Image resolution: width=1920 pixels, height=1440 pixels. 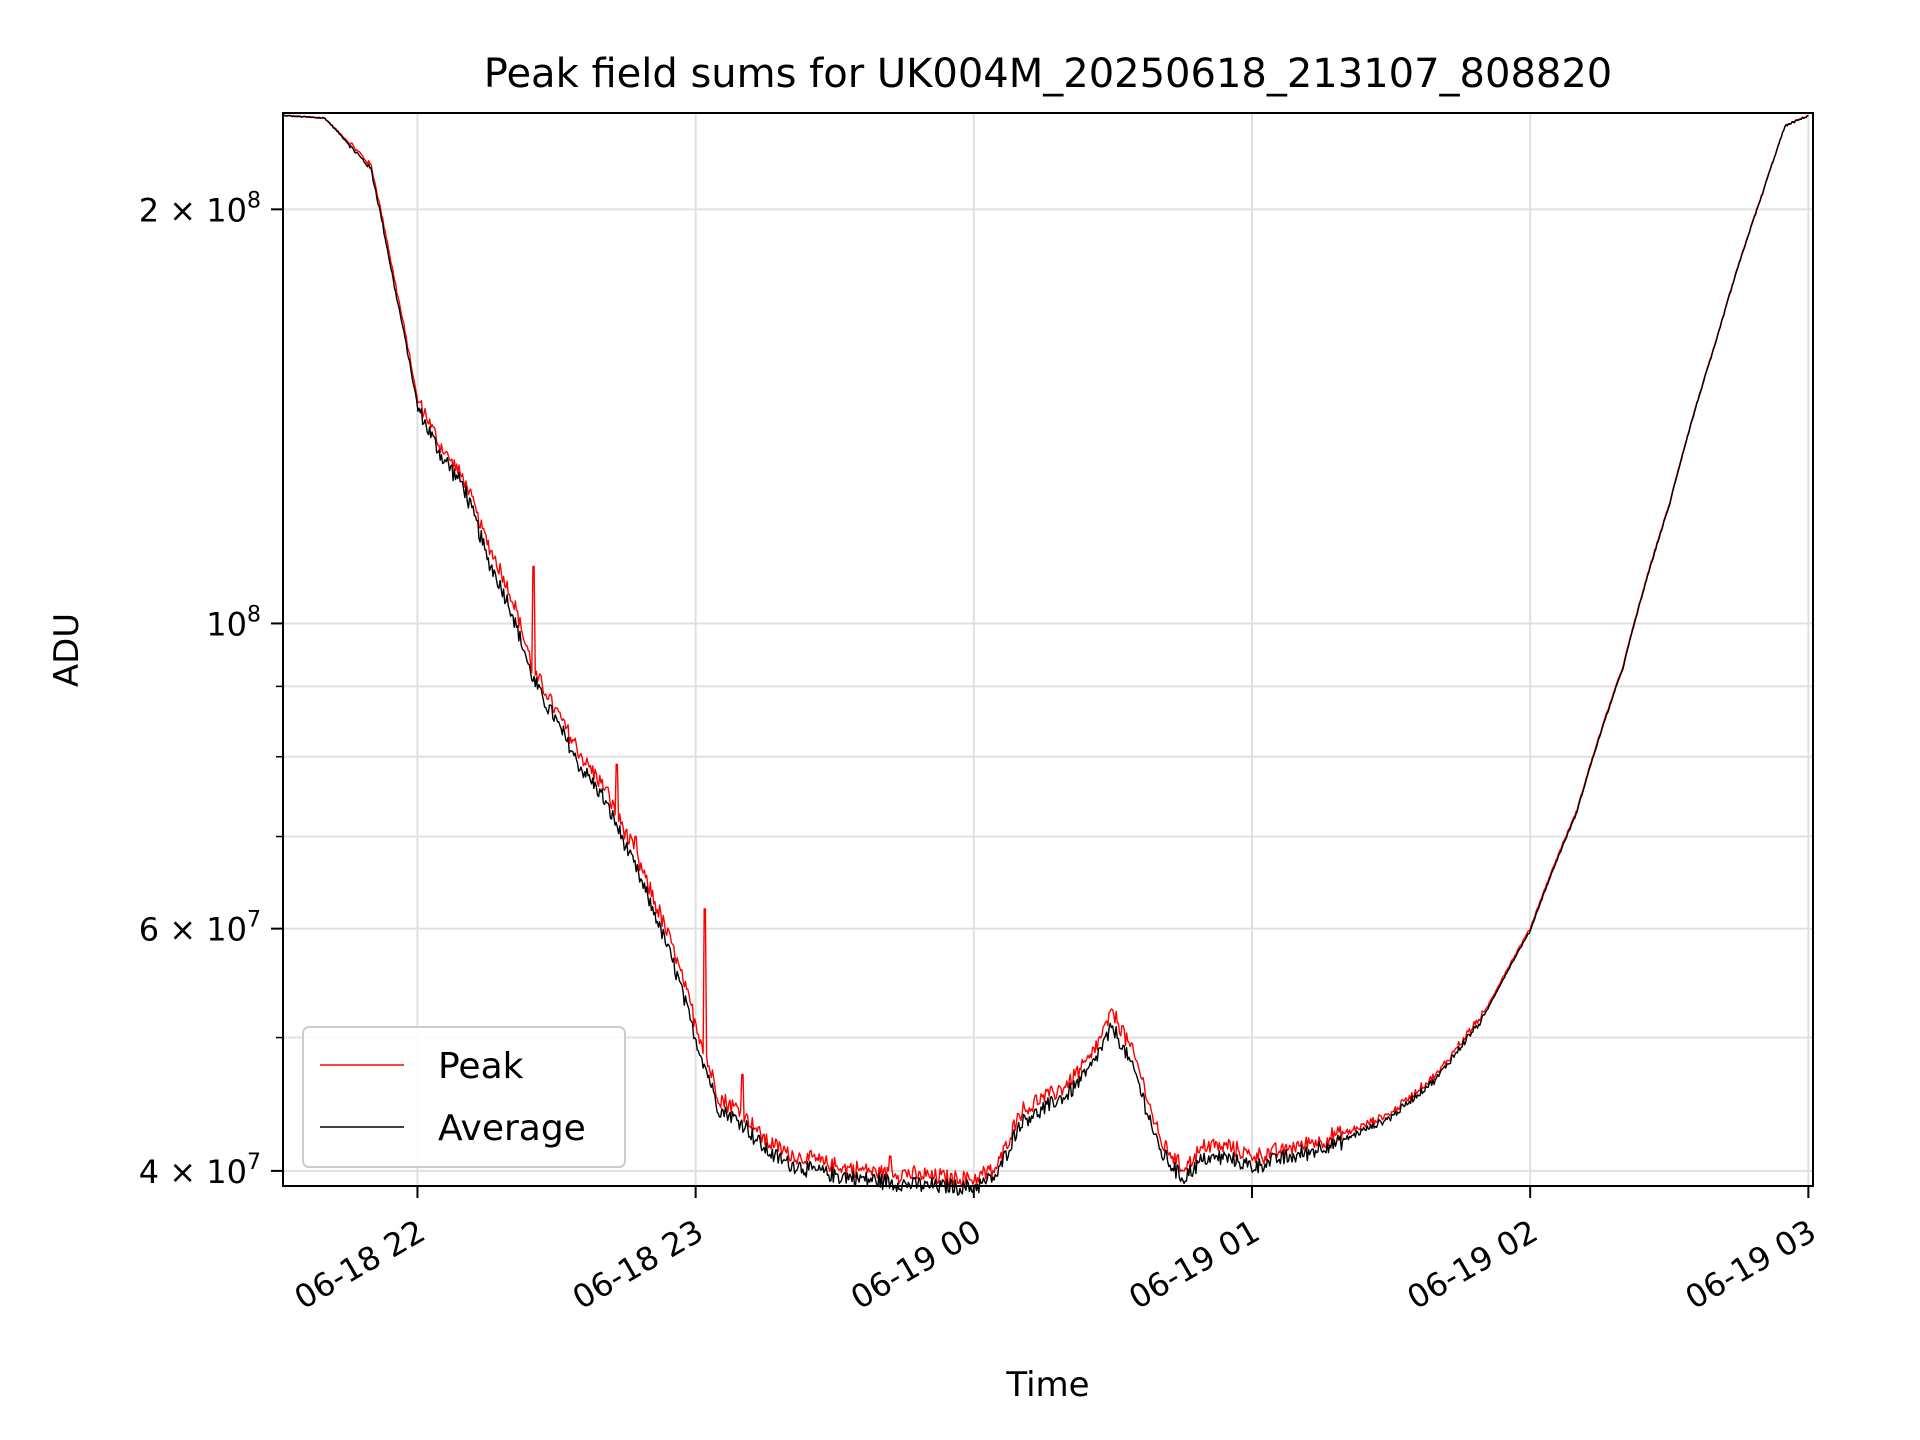 What do you see at coordinates (200, 928) in the screenshot?
I see `y-tick-label: 6 × 107` at bounding box center [200, 928].